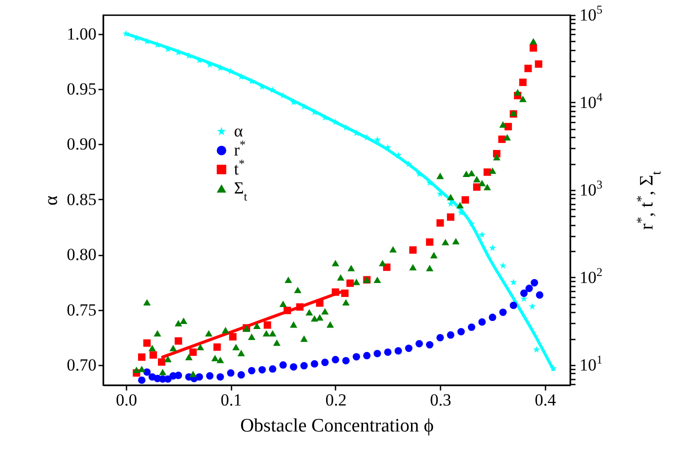 Image resolution: width=680 pixels, height=464 pixels. I want to click on legend-label: Σ$_{t}$, so click(241, 191).